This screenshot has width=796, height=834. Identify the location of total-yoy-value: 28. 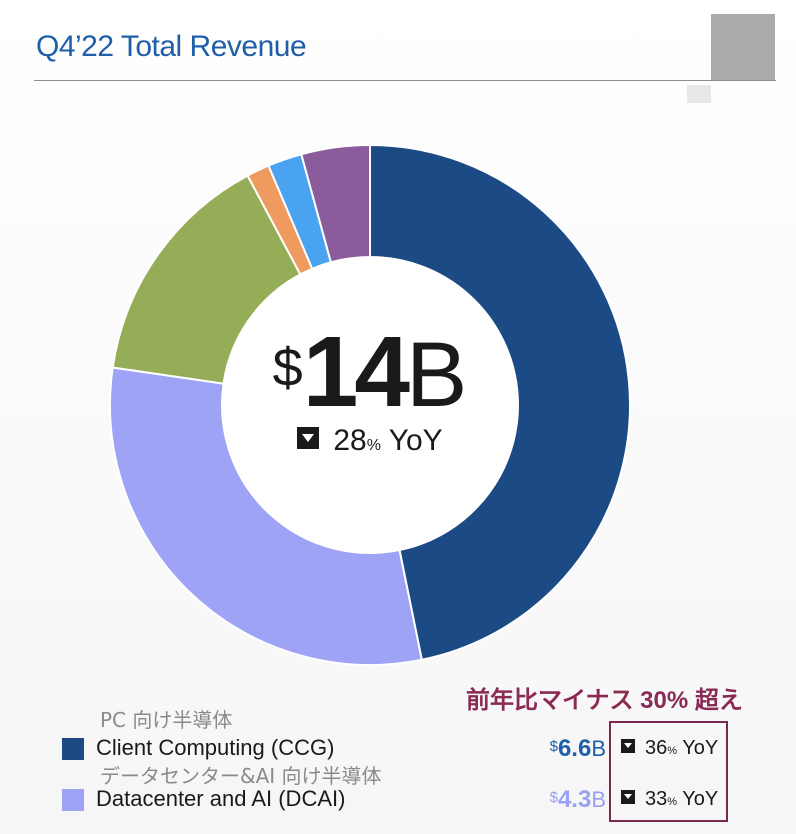
(350, 440).